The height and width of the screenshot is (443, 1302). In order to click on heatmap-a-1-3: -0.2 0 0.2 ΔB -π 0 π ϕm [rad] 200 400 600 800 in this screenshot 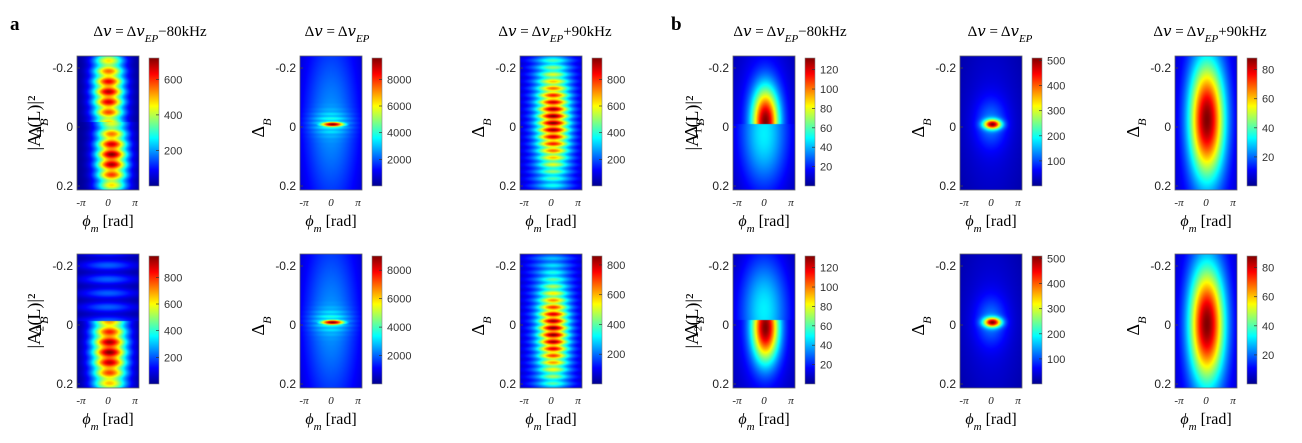, I will do `click(546, 145)`.